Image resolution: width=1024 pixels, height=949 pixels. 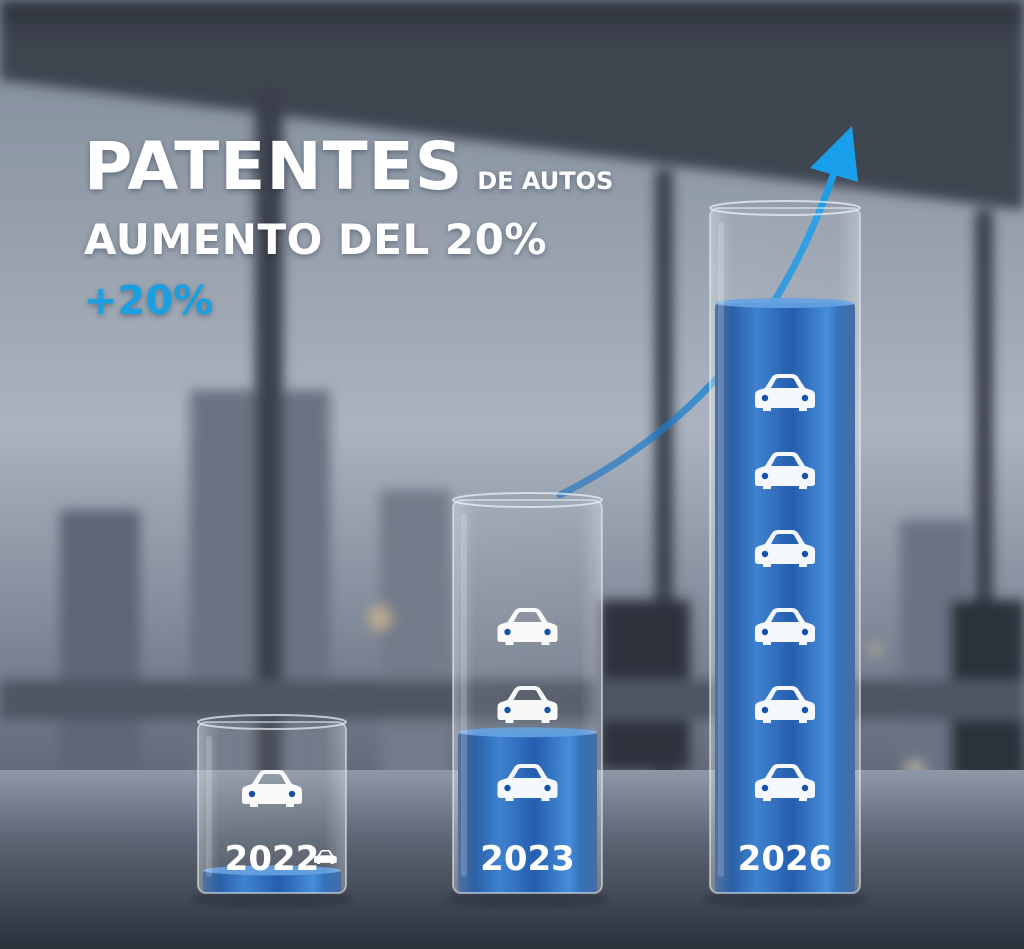 What do you see at coordinates (149, 301) in the screenshot?
I see `growth-annotation: +20%` at bounding box center [149, 301].